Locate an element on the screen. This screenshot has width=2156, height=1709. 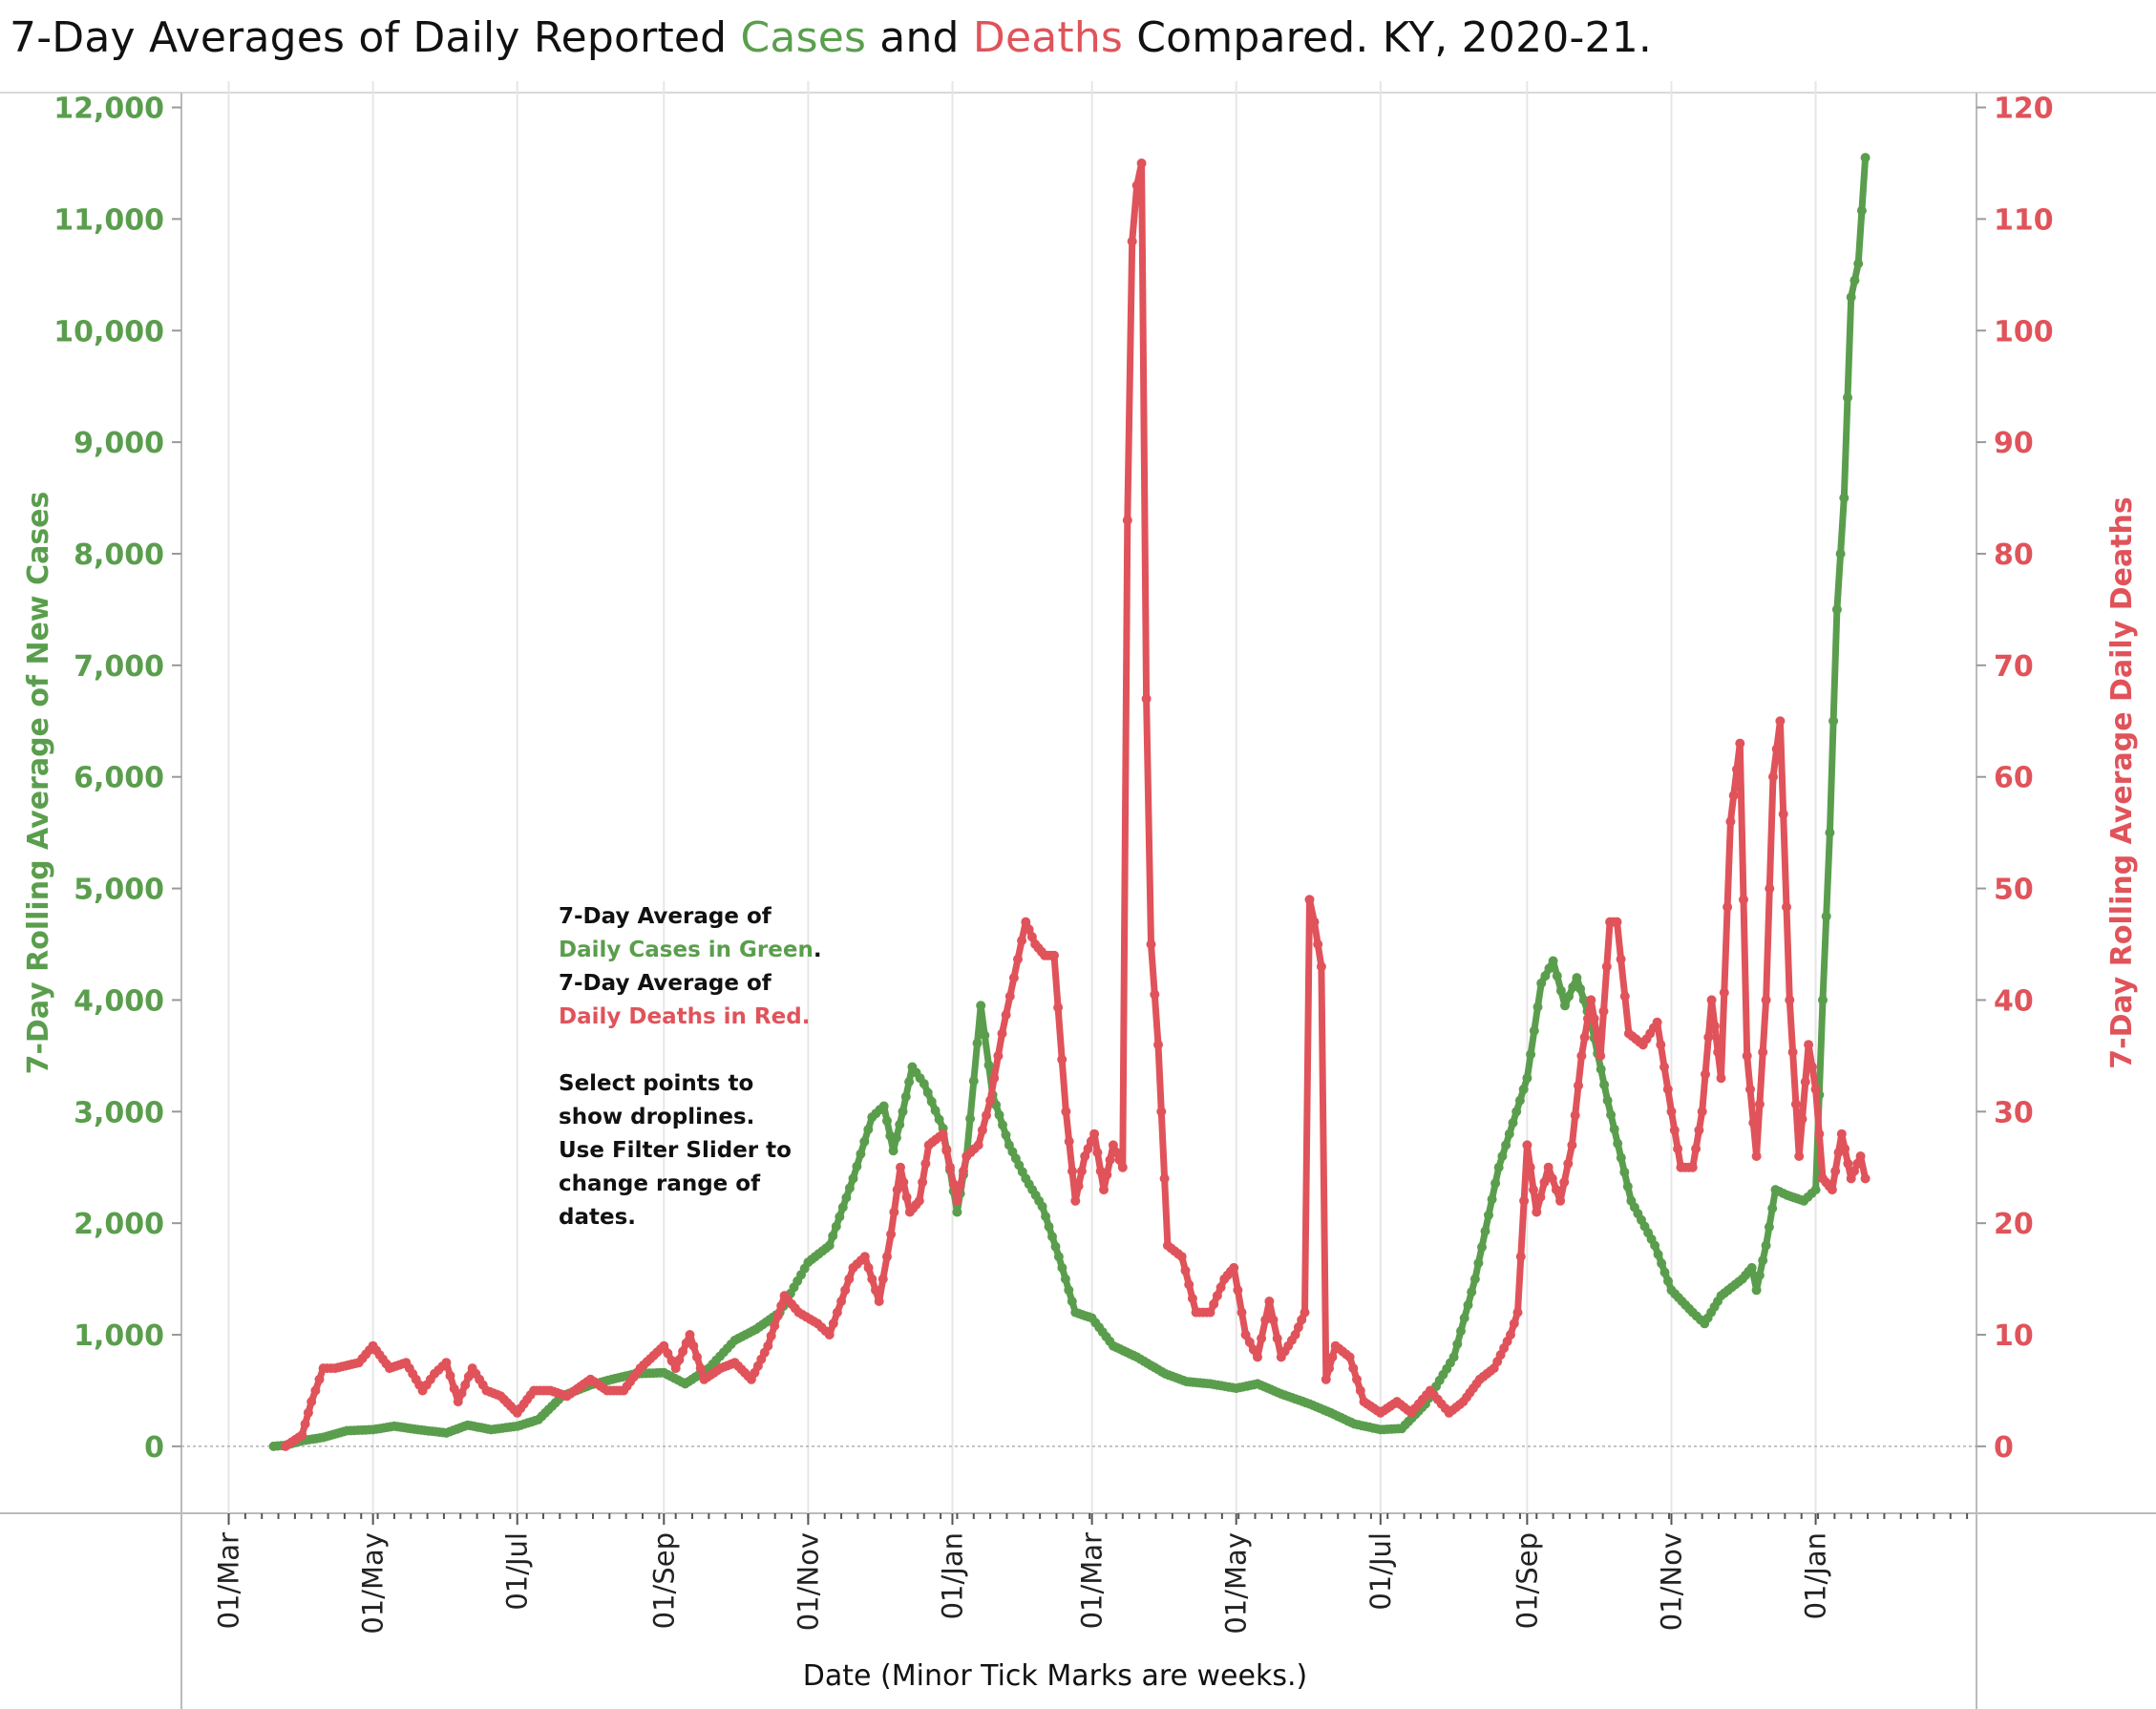
annotation-line3: 7-Day Average of is located at coordinates (666, 983).